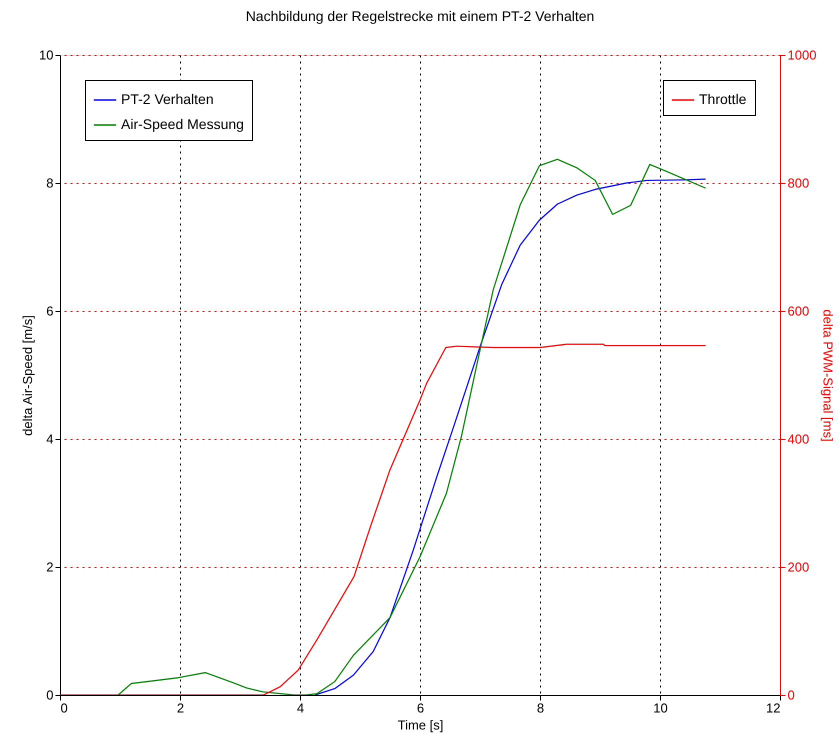 The image size is (839, 742). Describe the element at coordinates (167, 99) in the screenshot. I see `legend-label: PT-2 Verhalten` at that location.